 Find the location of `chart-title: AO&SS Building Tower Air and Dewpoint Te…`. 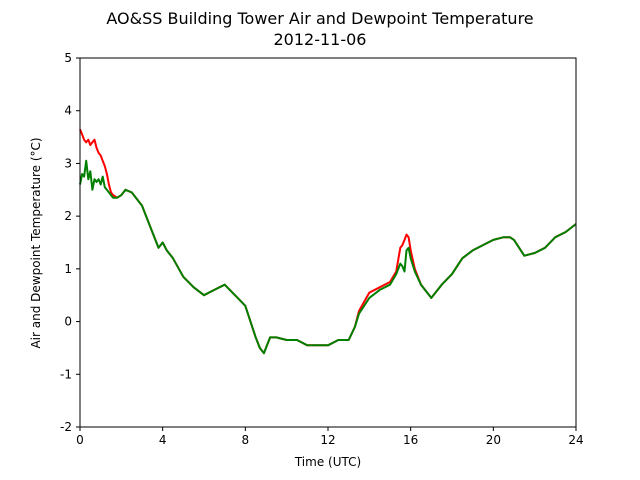

chart-title: AO&SS Building Tower Air and Dewpoint Te… is located at coordinates (319, 18).